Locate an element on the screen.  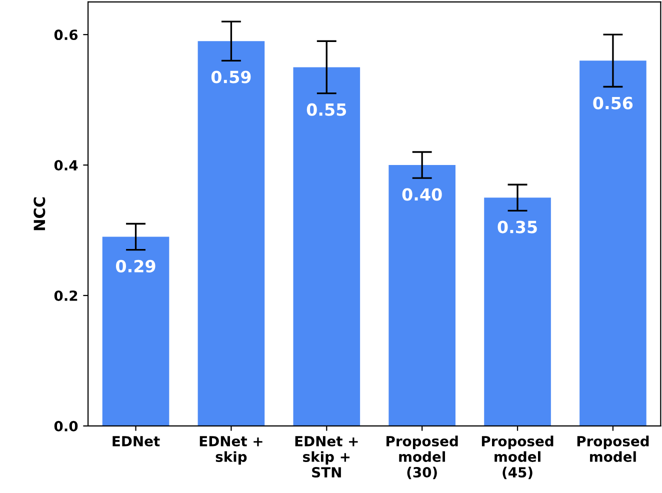
x-tick-label: Proposed model (45) is located at coordinates (518, 458).